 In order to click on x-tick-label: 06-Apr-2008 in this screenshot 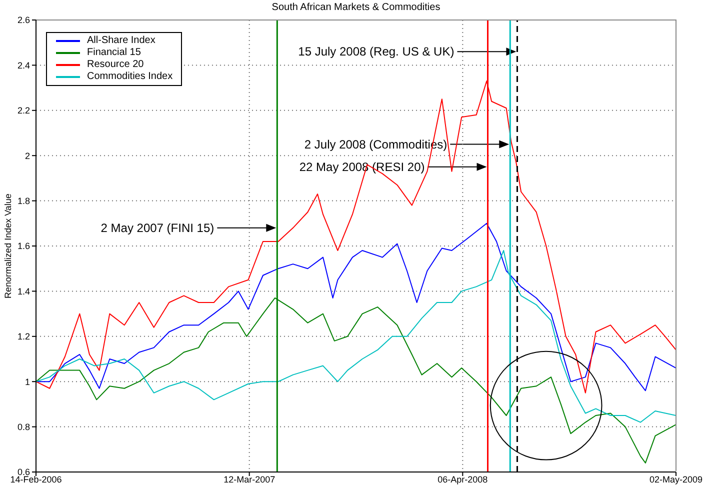, I will do `click(463, 479)`.